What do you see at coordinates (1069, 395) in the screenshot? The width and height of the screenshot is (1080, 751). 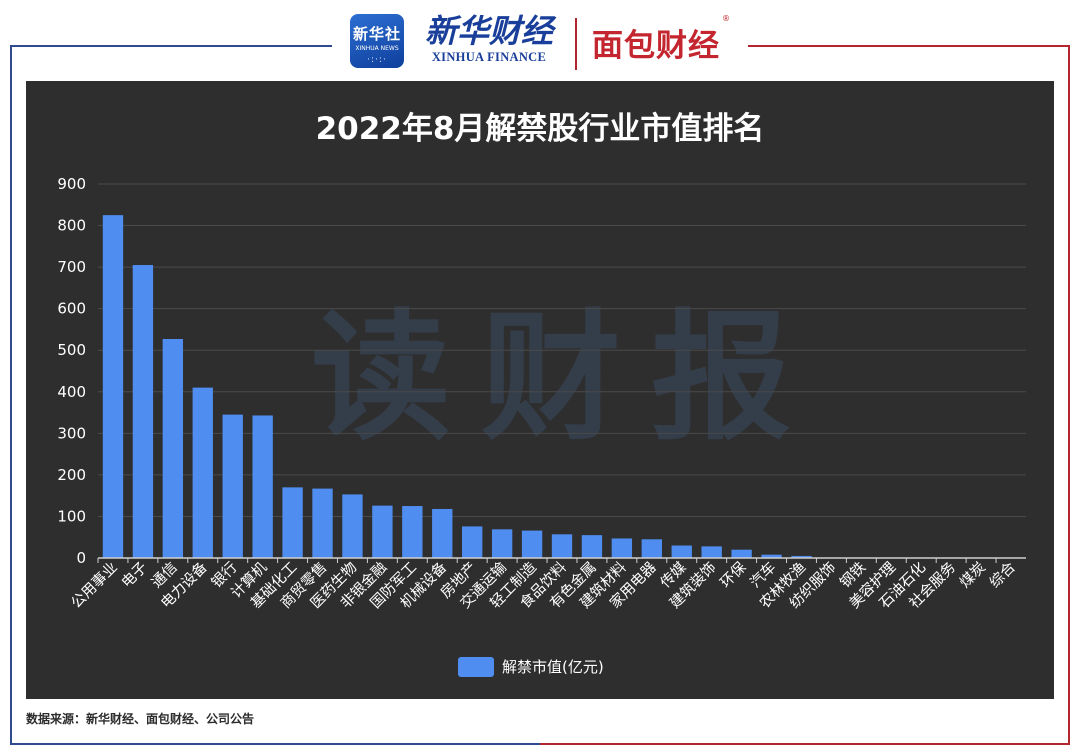 I see `frame-right-border` at bounding box center [1069, 395].